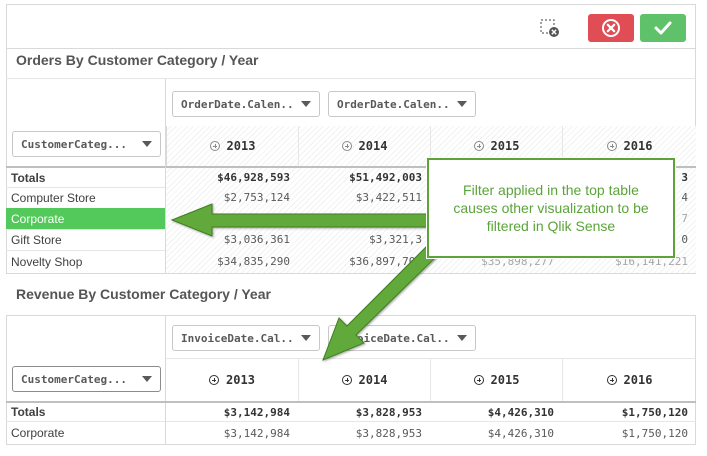  I want to click on revenue-total-2014: $3,828,953, so click(388, 412).